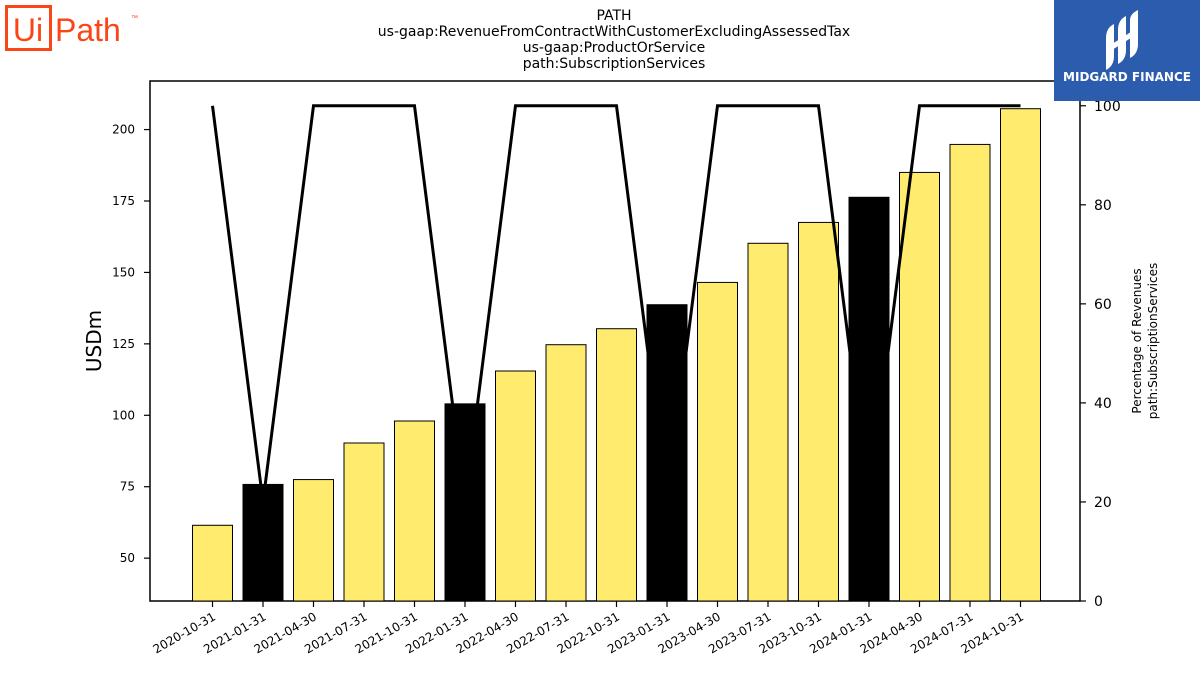 This screenshot has width=1200, height=675. I want to click on logo-tm: ™, so click(134, 18).